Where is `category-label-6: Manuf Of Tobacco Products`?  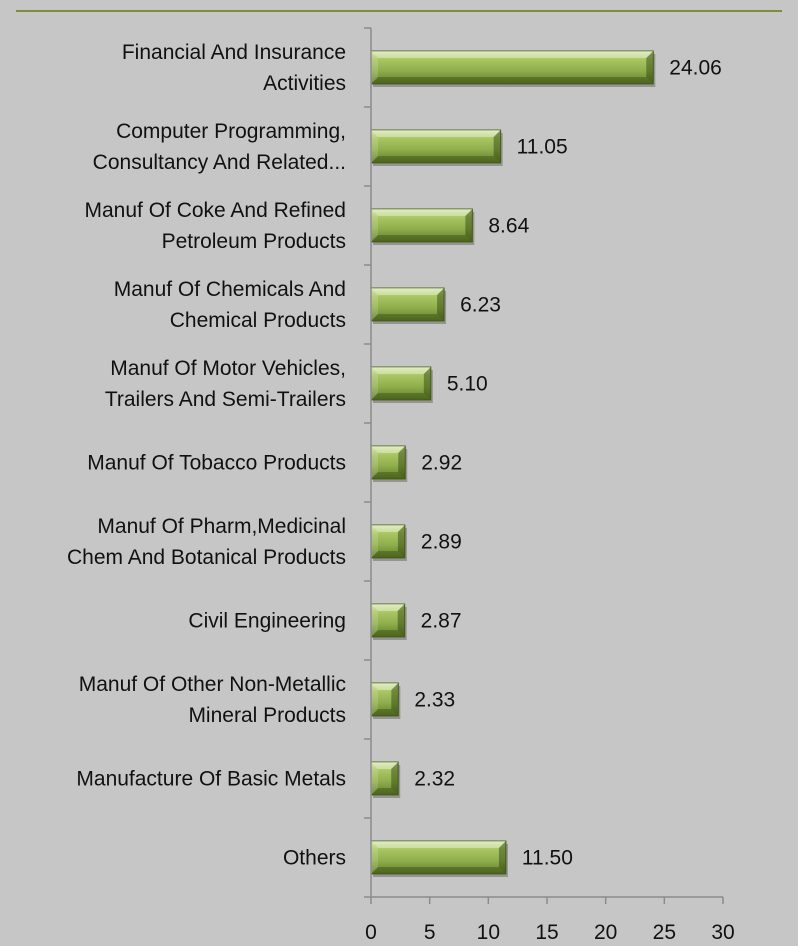
category-label-6: Manuf Of Tobacco Products is located at coordinates (216, 463).